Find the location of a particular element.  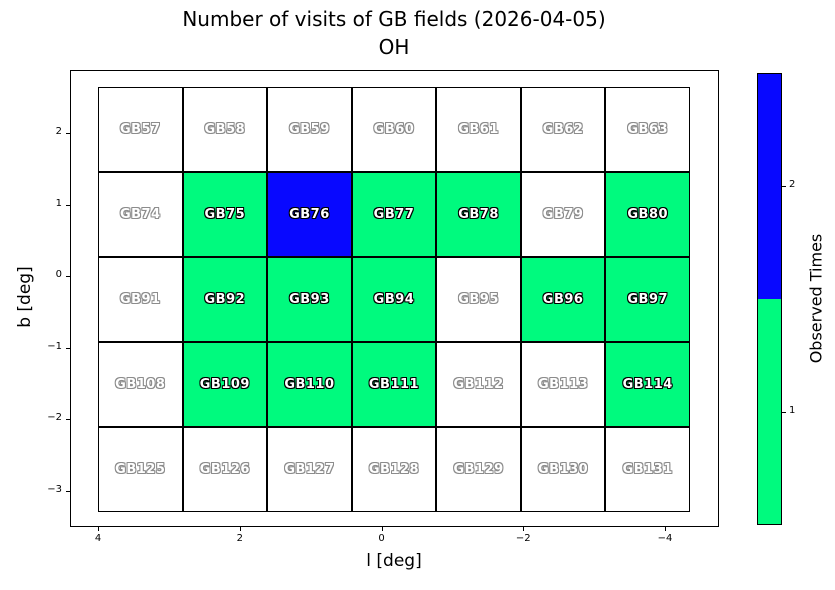

field-cell-gb130: GB130 is located at coordinates (563, 469).